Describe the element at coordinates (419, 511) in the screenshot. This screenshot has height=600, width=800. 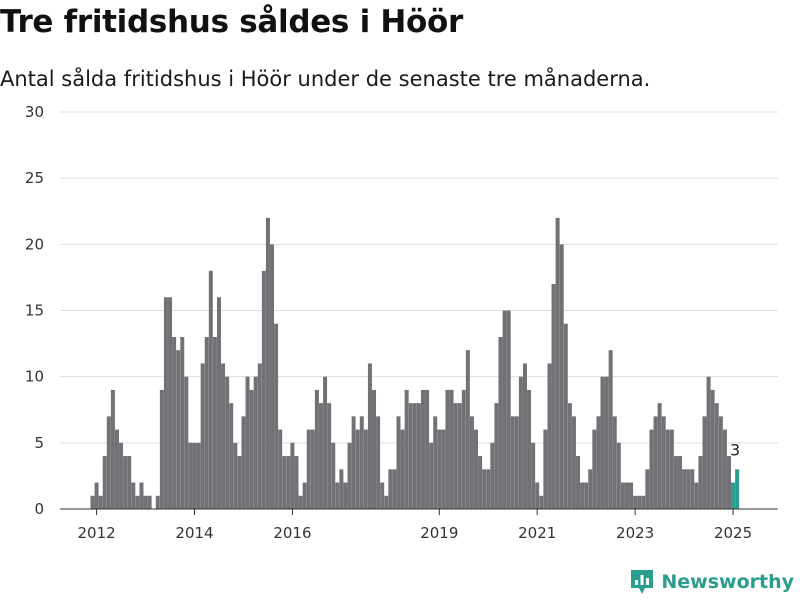
I see `axes` at that location.